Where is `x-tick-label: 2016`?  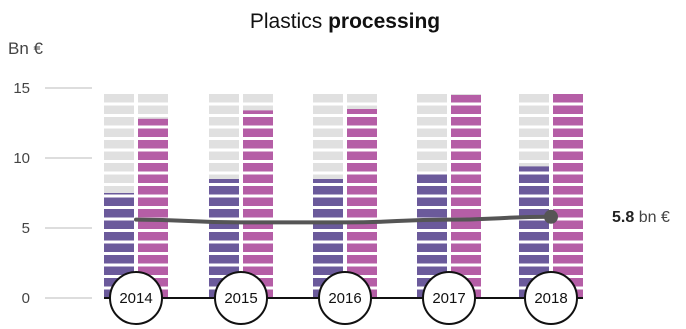
x-tick-label: 2016 is located at coordinates (344, 298).